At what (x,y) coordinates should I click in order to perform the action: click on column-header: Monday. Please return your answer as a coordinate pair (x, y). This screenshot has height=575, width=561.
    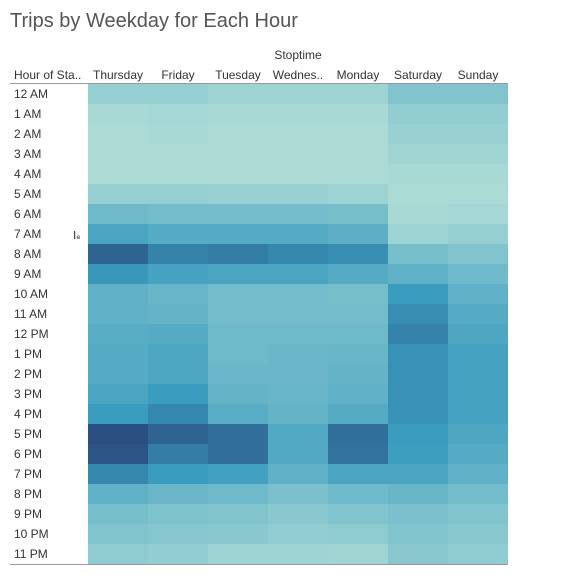
    Looking at the image, I should click on (358, 75).